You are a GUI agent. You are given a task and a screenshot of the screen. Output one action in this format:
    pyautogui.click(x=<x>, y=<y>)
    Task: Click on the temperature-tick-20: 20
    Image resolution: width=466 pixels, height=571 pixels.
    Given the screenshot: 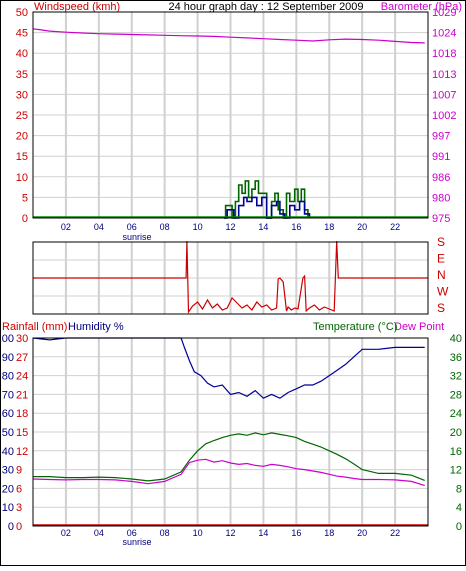 What is the action you would take?
    pyautogui.click(x=456, y=433)
    